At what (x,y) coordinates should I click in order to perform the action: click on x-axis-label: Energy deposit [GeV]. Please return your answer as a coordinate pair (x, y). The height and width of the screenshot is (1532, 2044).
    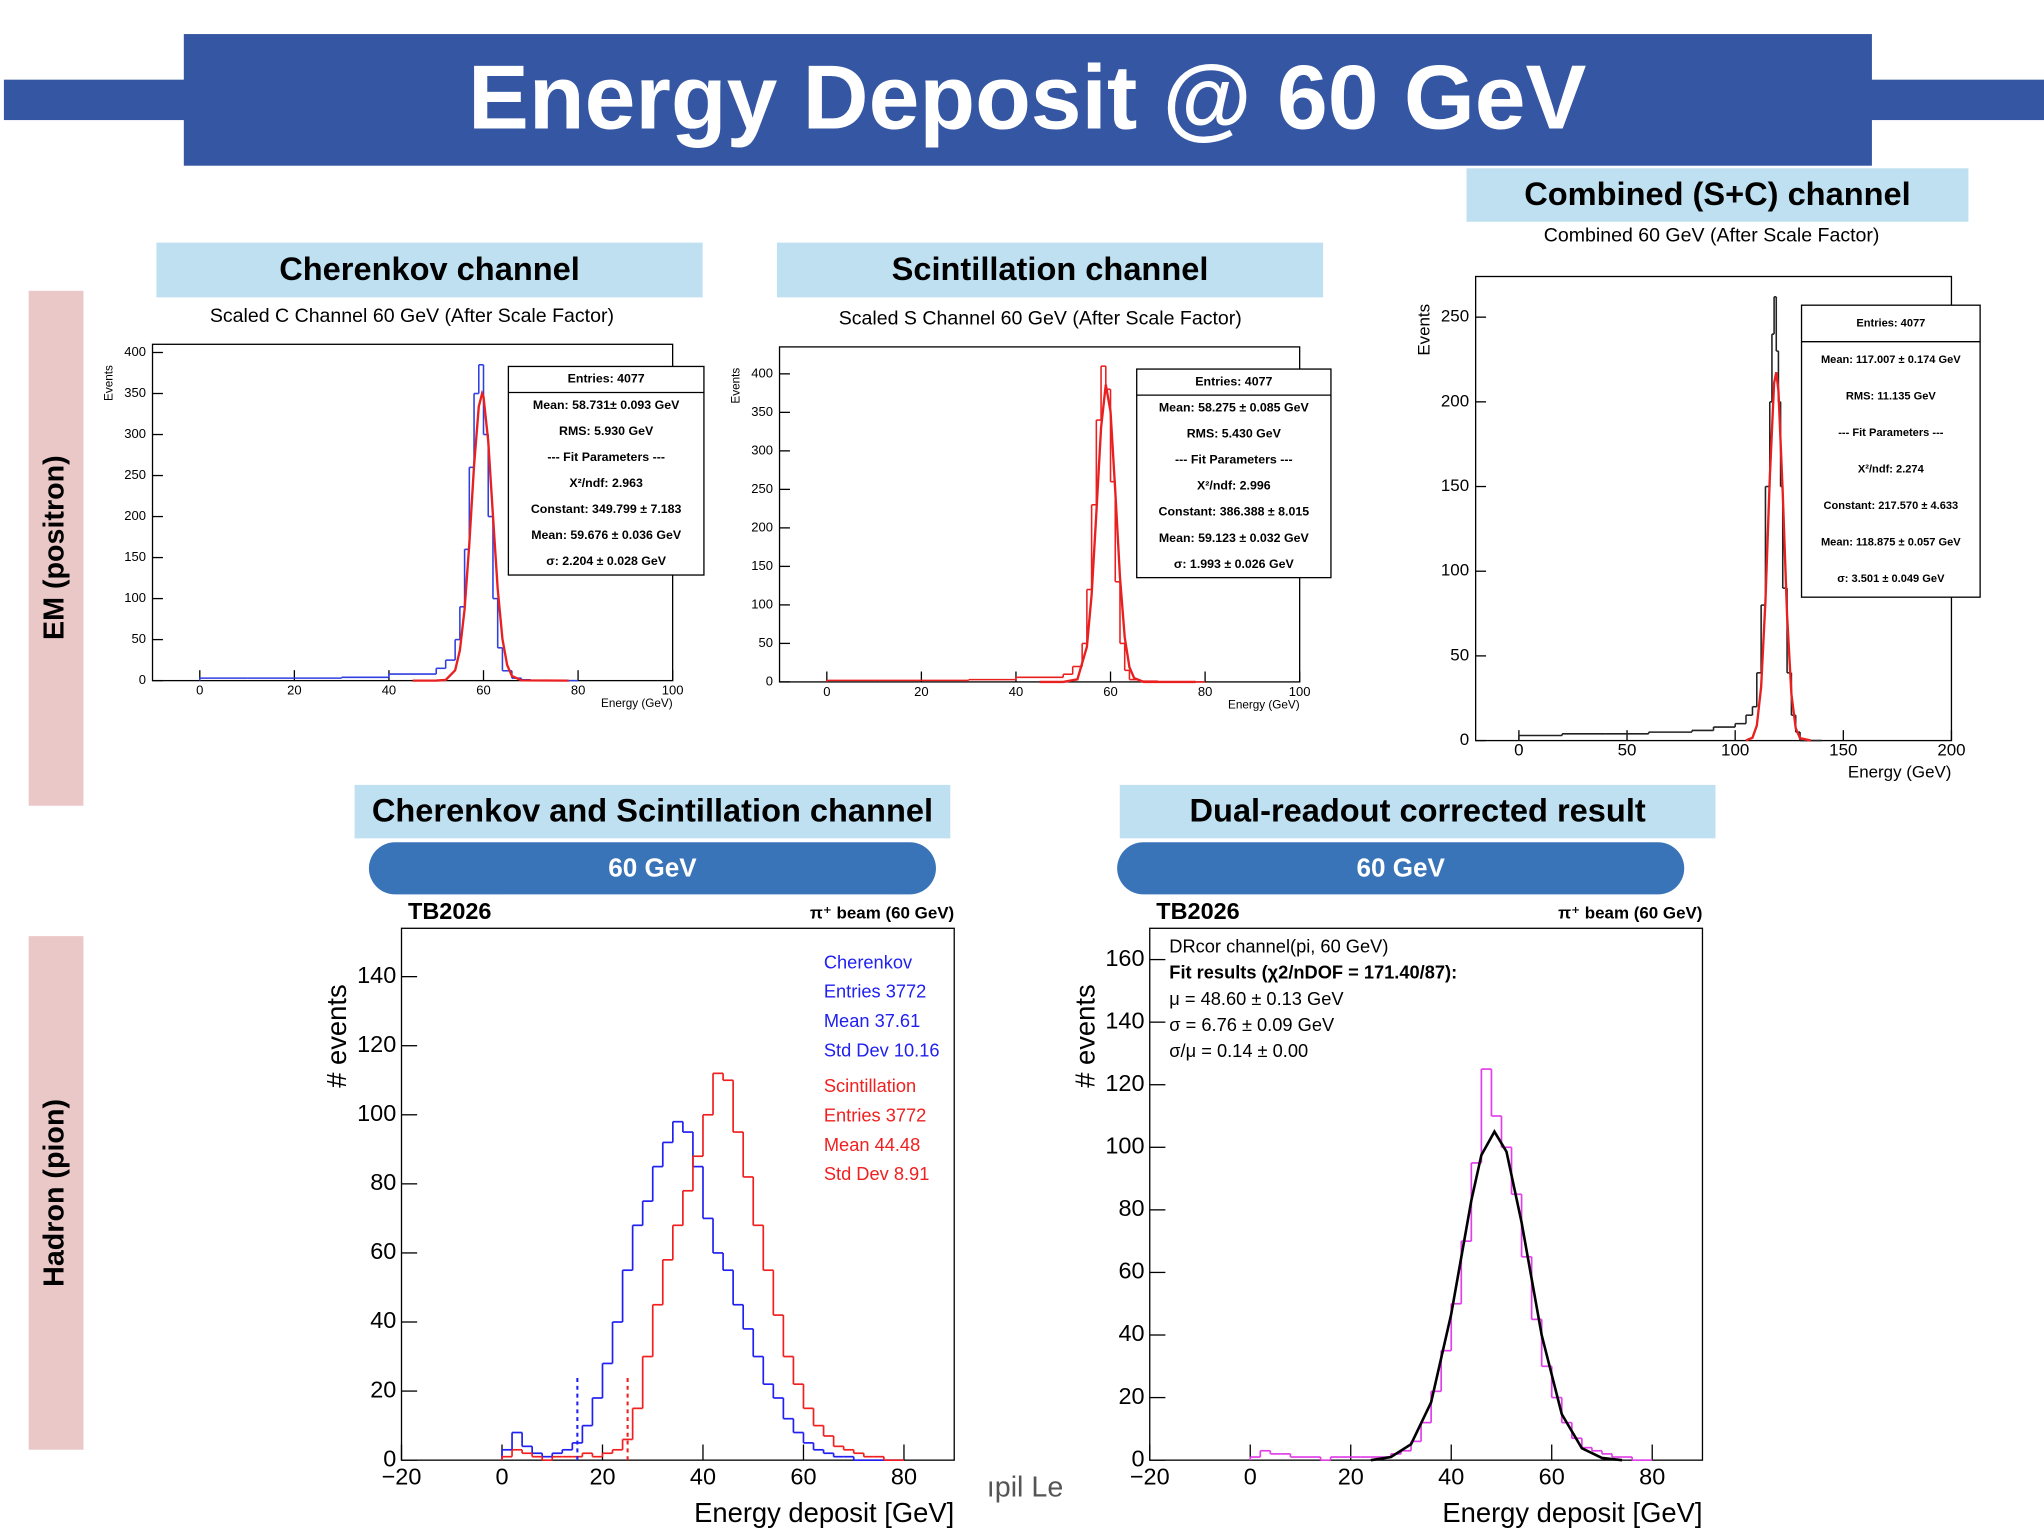
    Looking at the image, I should click on (824, 1512).